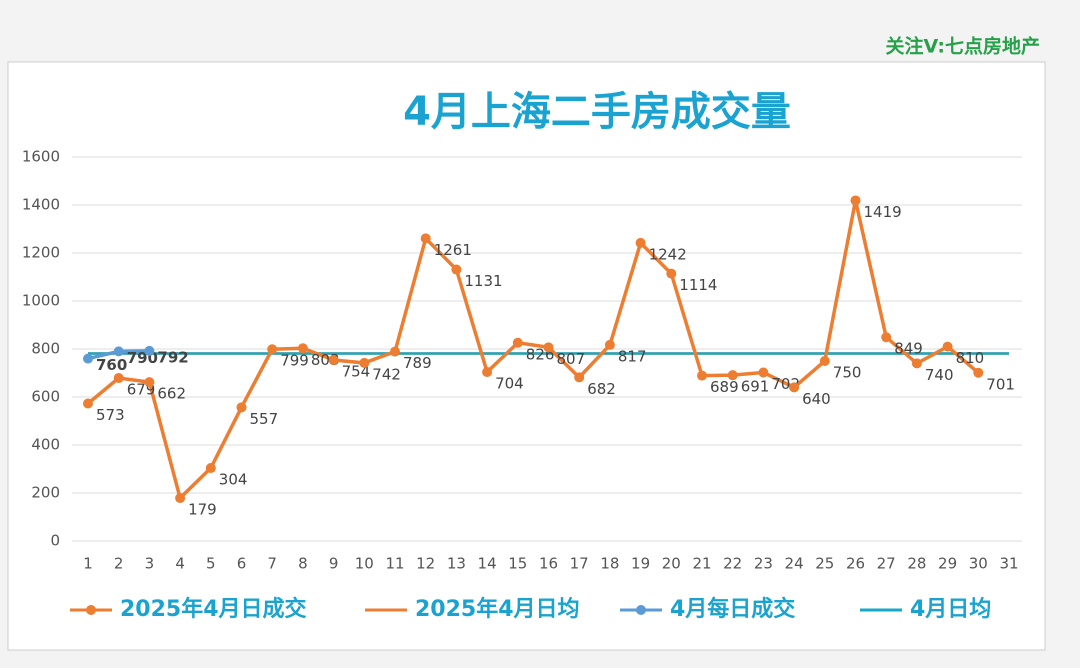 This screenshot has width=1080, height=668. What do you see at coordinates (763, 564) in the screenshot?
I see `x-tick-label: 23` at bounding box center [763, 564].